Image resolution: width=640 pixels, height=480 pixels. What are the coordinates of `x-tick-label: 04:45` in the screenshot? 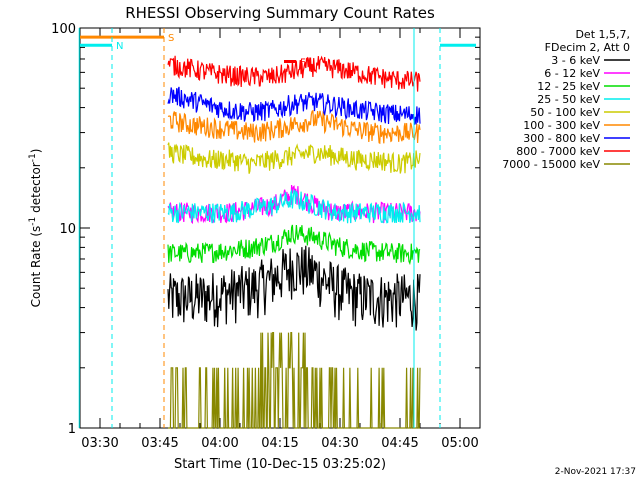 It's located at (399, 443).